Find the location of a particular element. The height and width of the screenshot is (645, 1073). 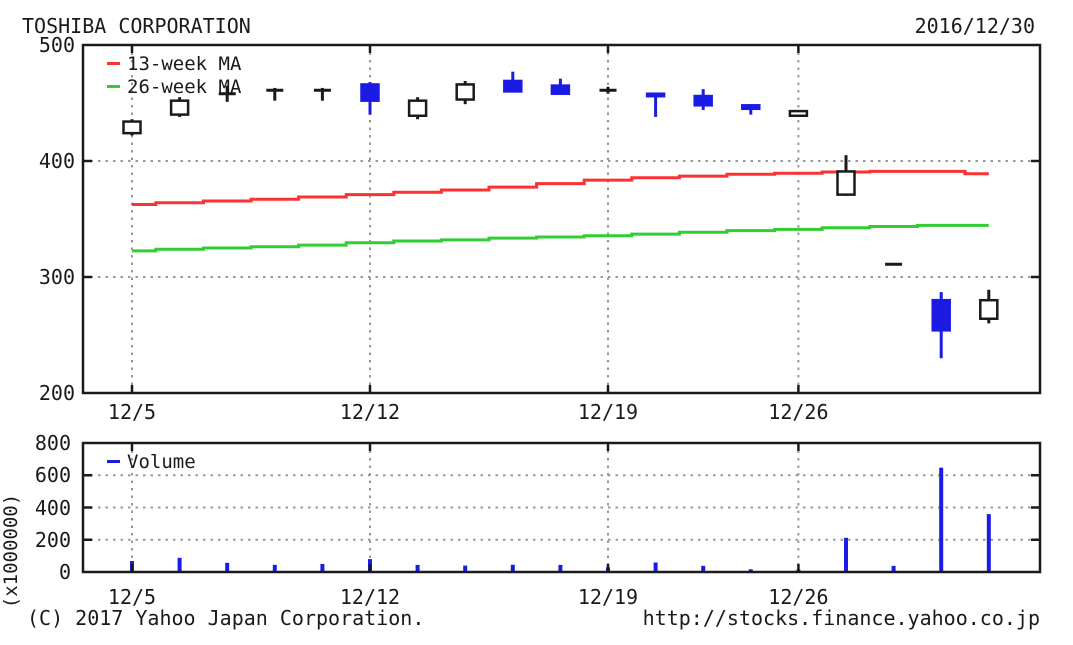

legend-item-volume: Volume is located at coordinates (151, 461).